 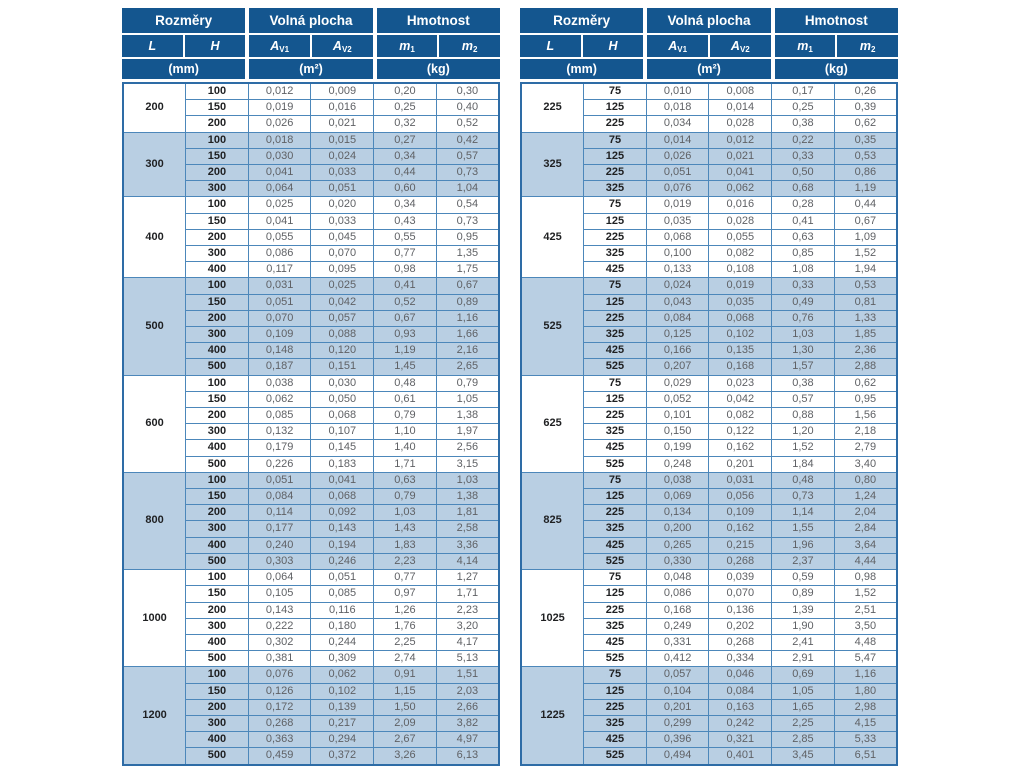 What do you see at coordinates (279, 626) in the screenshot?
I see `value-cell: 0,222` at bounding box center [279, 626].